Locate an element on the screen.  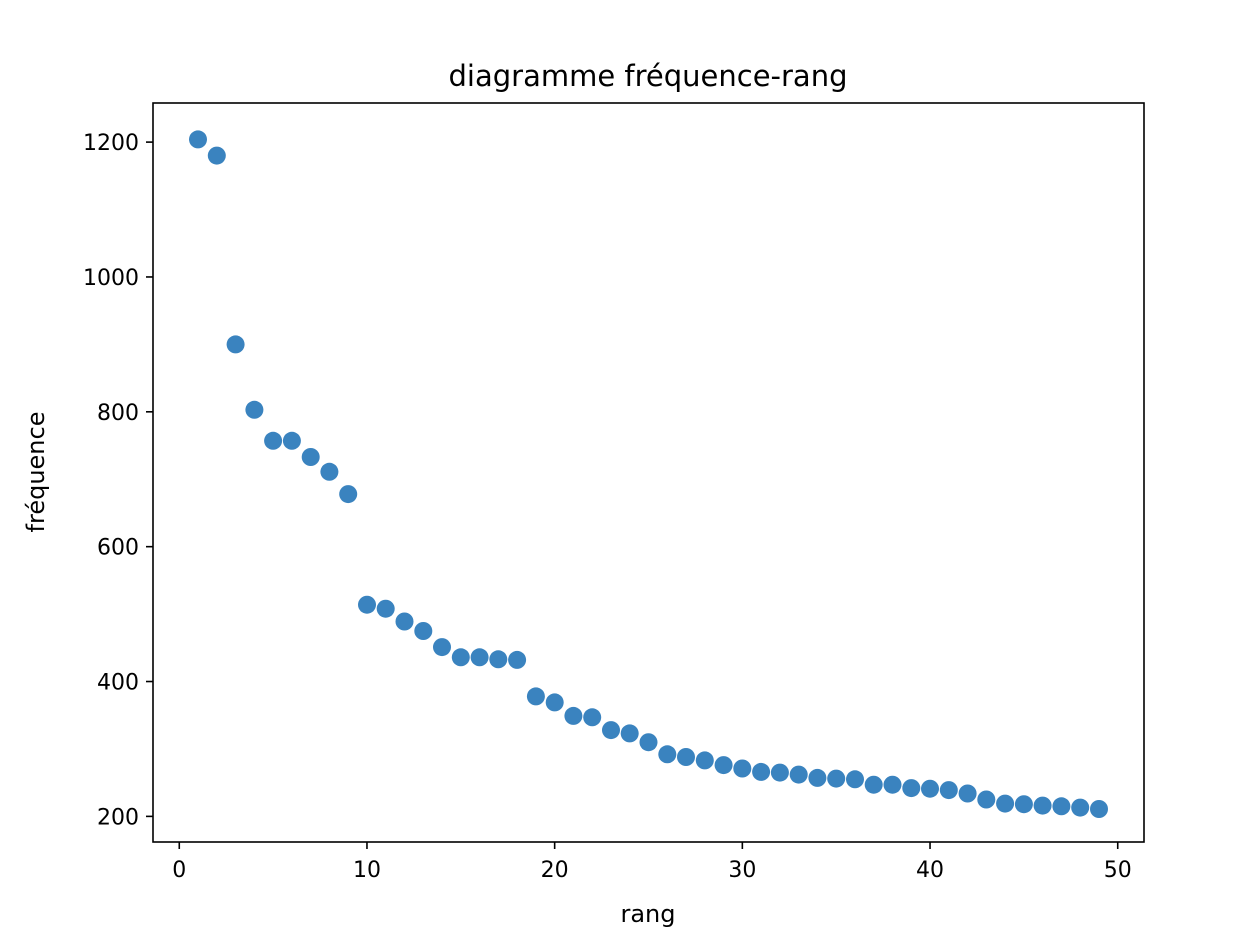
y-tick-label: 1000 is located at coordinates (111, 278).